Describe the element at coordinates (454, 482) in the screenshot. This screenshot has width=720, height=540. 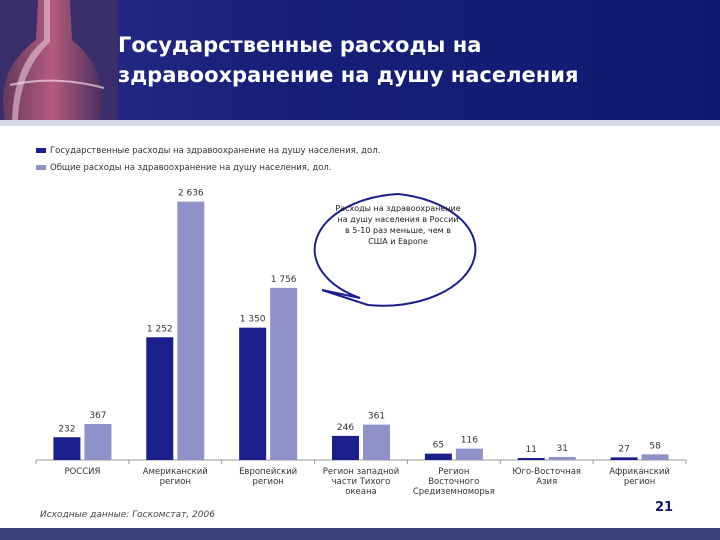
I see `category-label: Регион Восточного Средиземноморья` at that location.